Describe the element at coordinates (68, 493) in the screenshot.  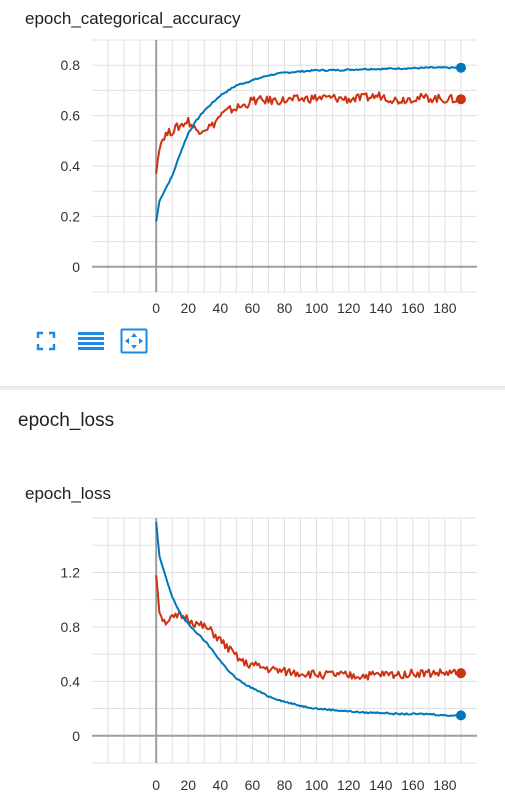
I see `chart-title: epoch_loss` at that location.